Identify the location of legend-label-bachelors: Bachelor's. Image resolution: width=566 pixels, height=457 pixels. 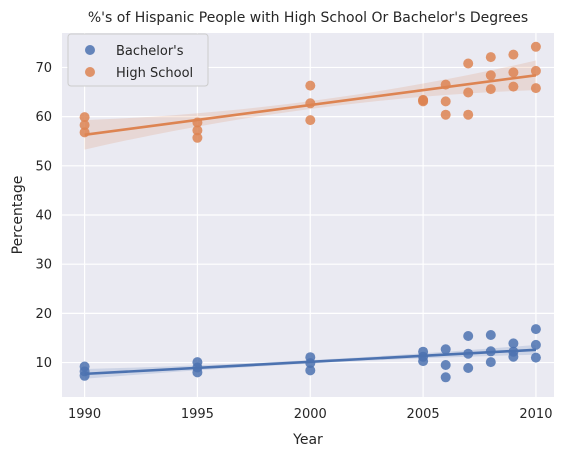
(150, 51).